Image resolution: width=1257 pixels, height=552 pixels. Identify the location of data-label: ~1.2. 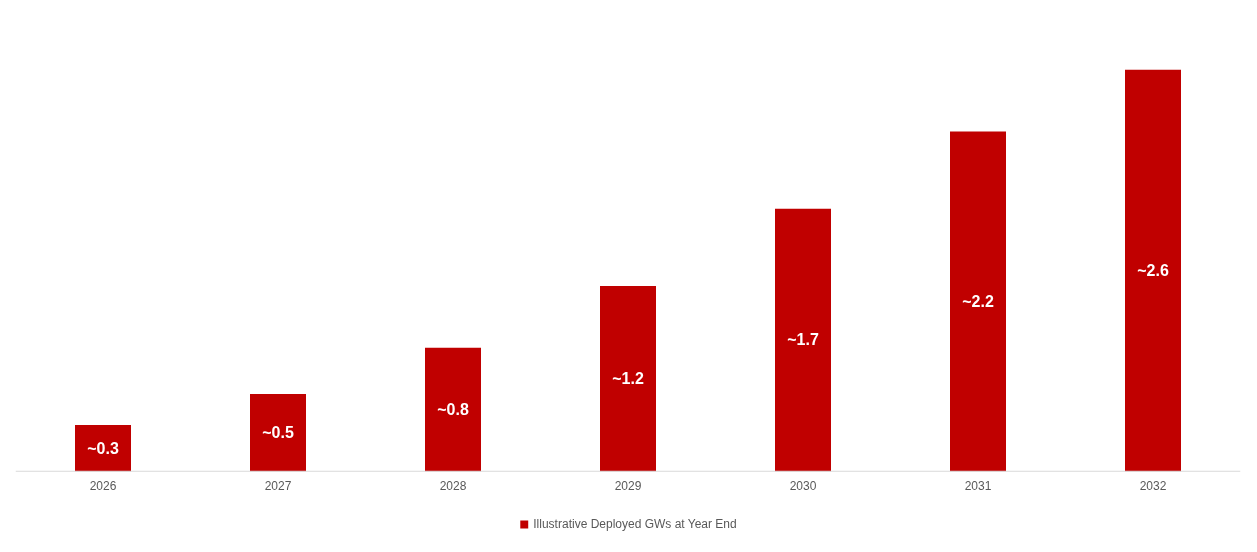
(628, 379).